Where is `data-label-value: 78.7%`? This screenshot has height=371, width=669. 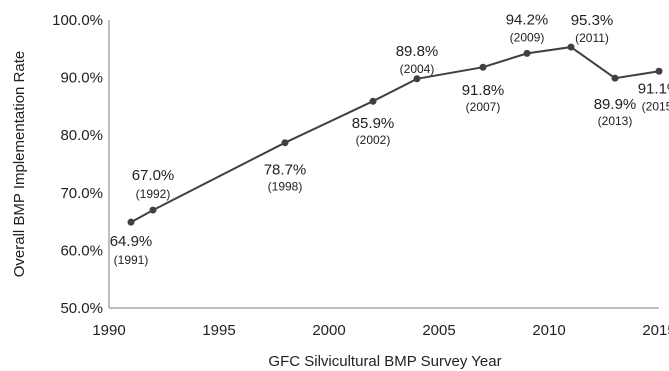 data-label-value: 78.7% is located at coordinates (285, 170).